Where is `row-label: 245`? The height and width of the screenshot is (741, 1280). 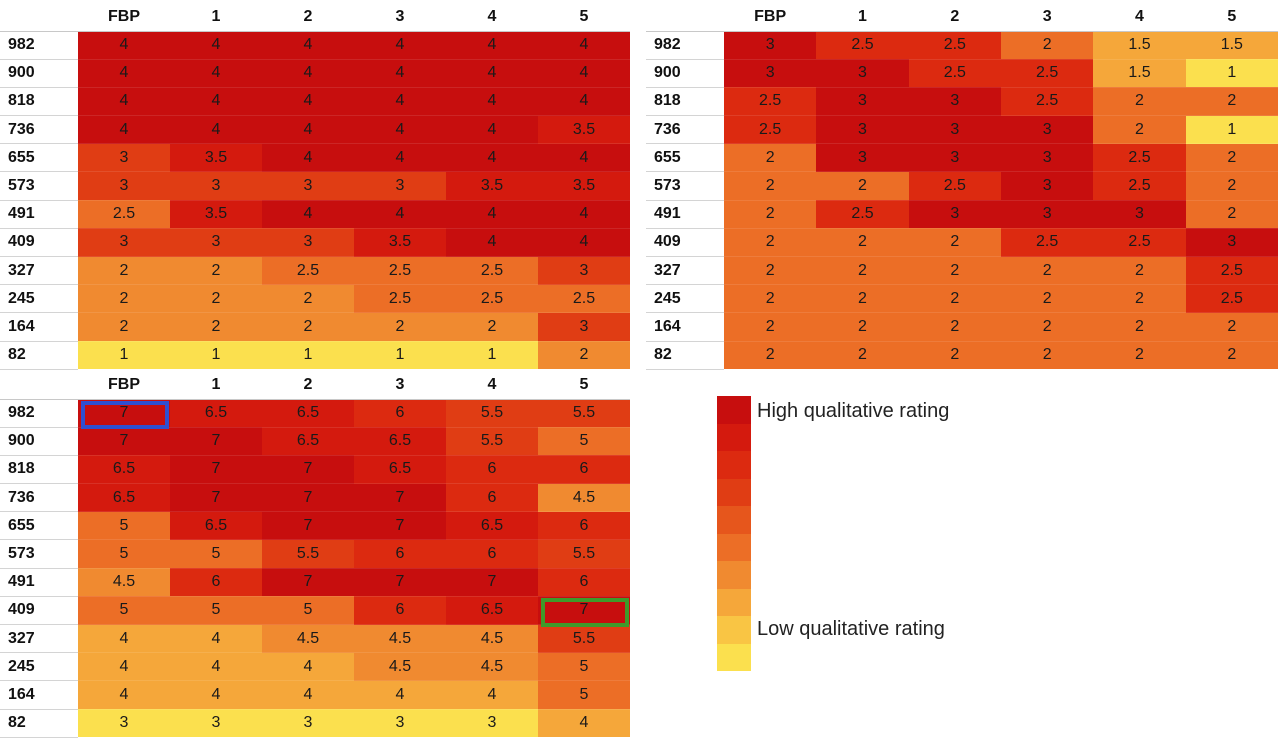
row-label: 245 is located at coordinates (39, 667).